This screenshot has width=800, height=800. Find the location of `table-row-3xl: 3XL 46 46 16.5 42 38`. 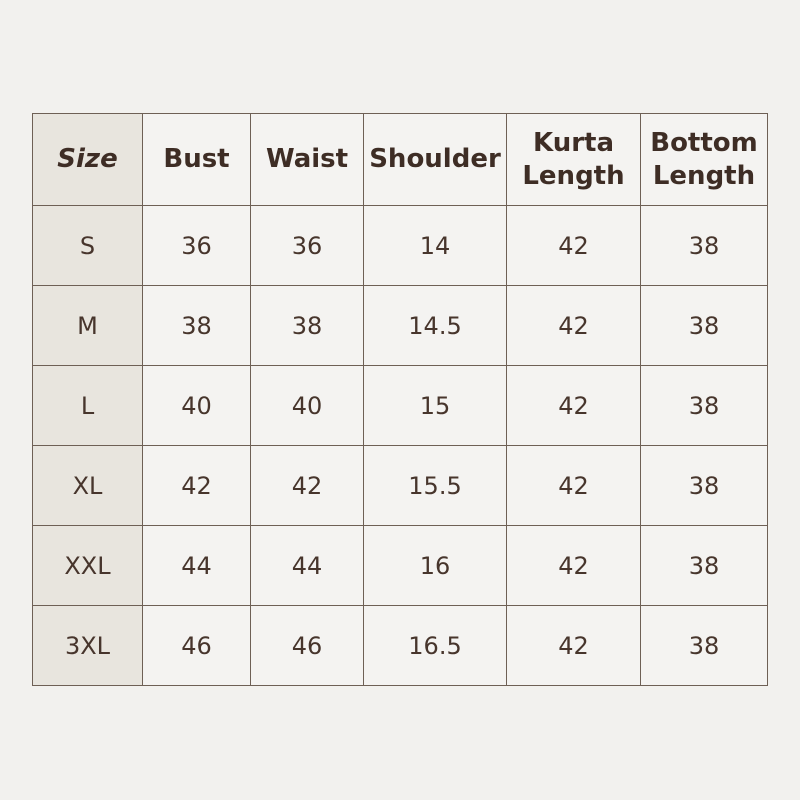

table-row-3xl: 3XL 46 46 16.5 42 38 is located at coordinates (400, 645).